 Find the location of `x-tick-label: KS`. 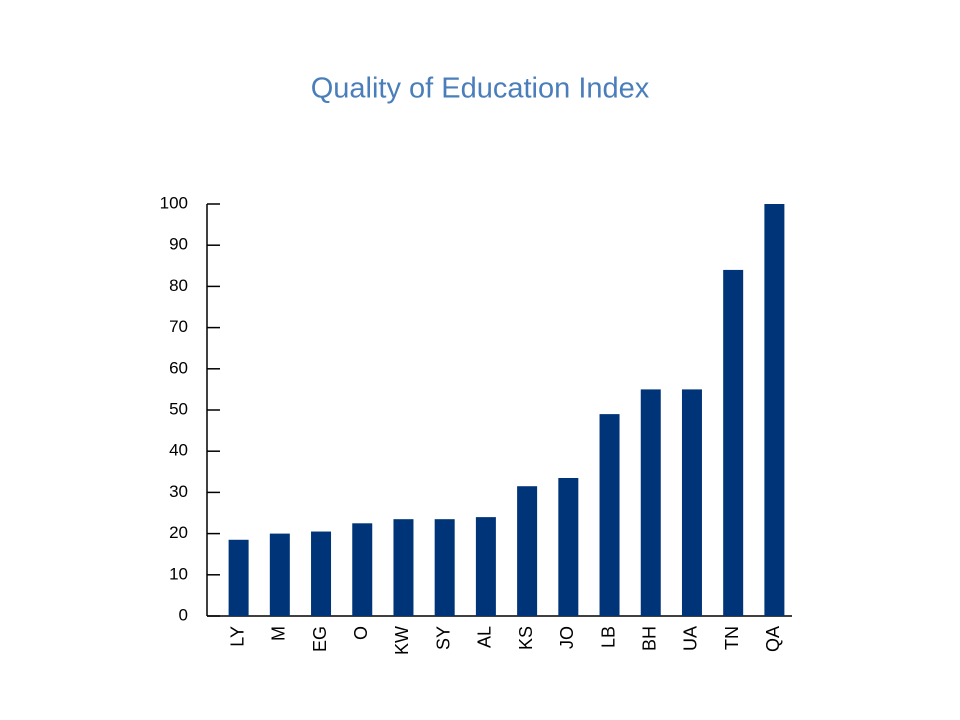

x-tick-label: KS is located at coordinates (526, 638).